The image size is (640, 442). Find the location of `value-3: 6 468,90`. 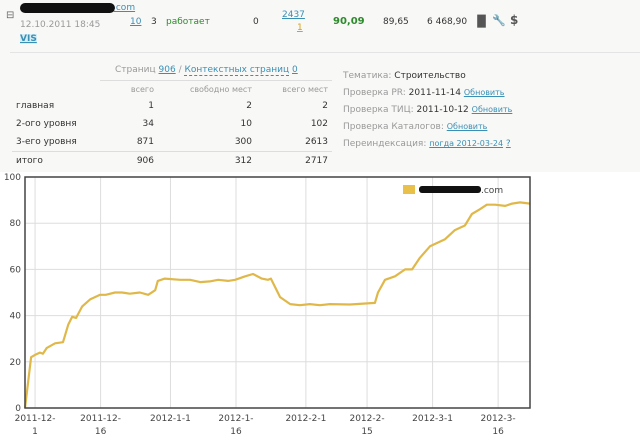

value-3: 6 468,90 is located at coordinates (447, 22).